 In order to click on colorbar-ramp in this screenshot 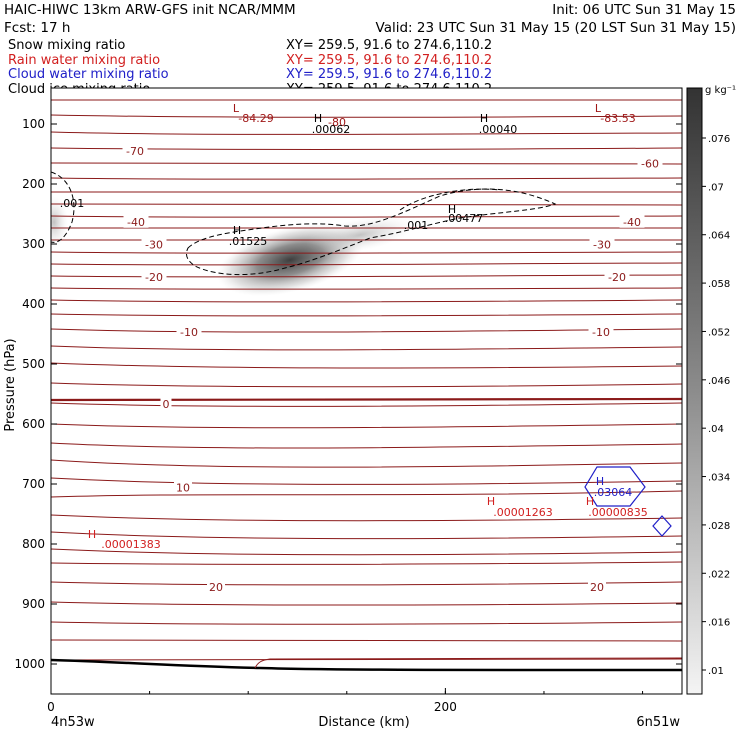, I will do `click(694, 391)`.